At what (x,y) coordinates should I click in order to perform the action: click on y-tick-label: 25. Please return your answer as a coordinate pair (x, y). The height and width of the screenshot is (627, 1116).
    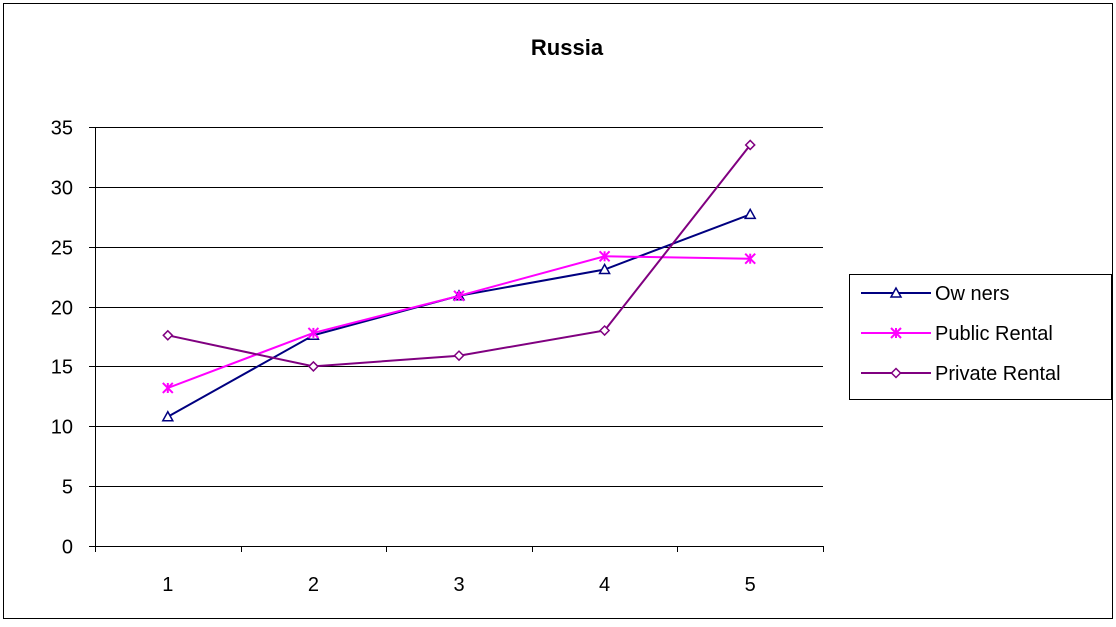
    Looking at the image, I should click on (62, 249).